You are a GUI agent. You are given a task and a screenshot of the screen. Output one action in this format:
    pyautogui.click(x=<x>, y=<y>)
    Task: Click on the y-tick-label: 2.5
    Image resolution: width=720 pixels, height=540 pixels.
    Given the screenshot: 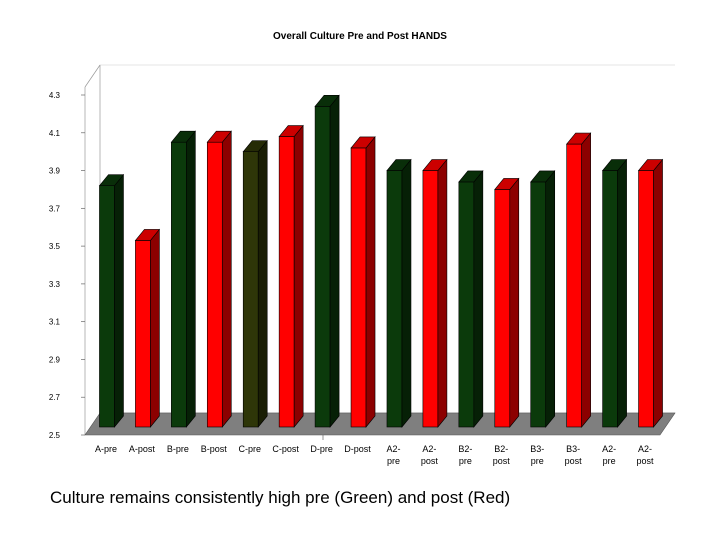 What is the action you would take?
    pyautogui.click(x=55, y=435)
    